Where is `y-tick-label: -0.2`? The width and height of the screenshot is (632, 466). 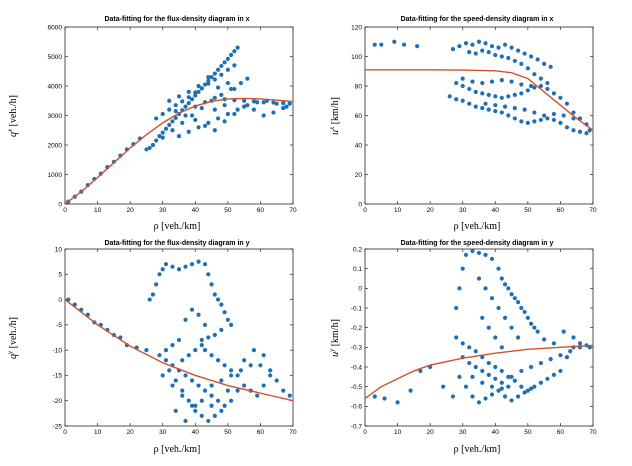 y-tick-label: -0.2 is located at coordinates (357, 328).